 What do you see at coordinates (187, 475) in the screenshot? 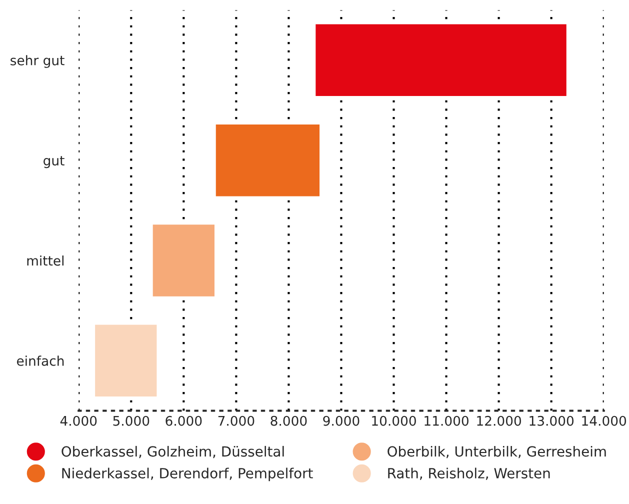
I see `legend-label: Niederkassel, Derendorf, Pempelfort` at bounding box center [187, 475].